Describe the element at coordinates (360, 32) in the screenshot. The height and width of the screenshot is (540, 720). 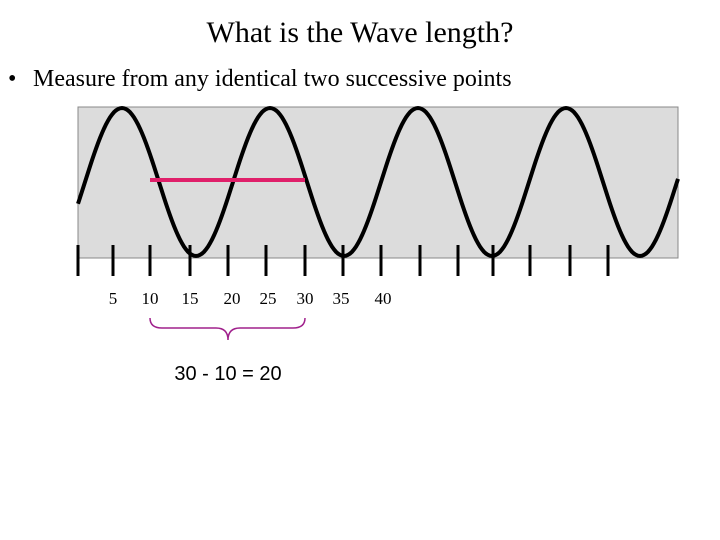
I see `slide-title: What is the Wave length?` at that location.